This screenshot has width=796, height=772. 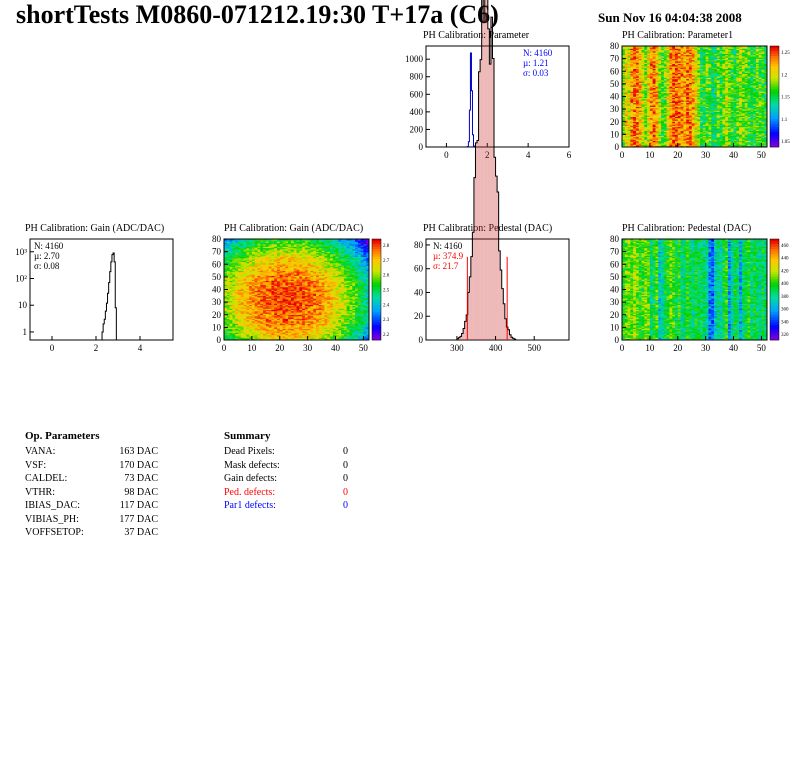 I want to click on heatmap-cells, so click(x=695, y=97).